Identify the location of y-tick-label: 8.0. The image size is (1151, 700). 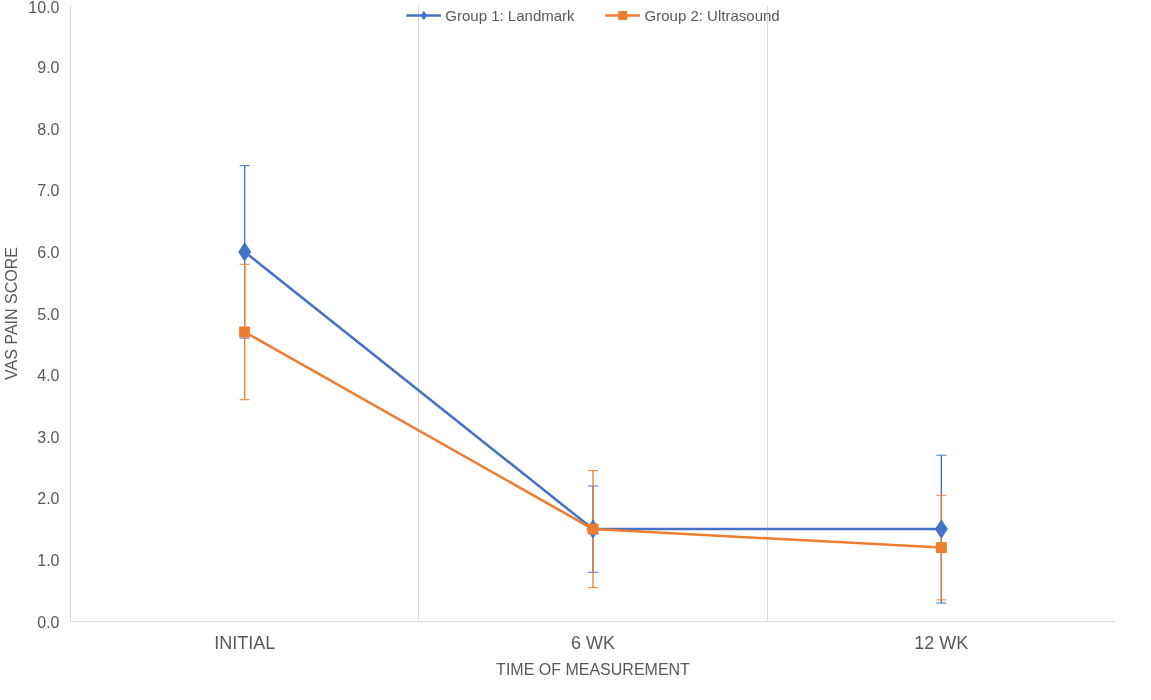
(48, 129).